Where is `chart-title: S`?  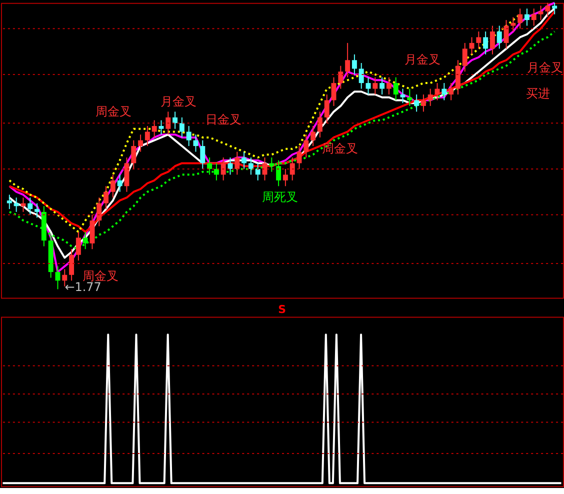 chart-title: S is located at coordinates (282, 309).